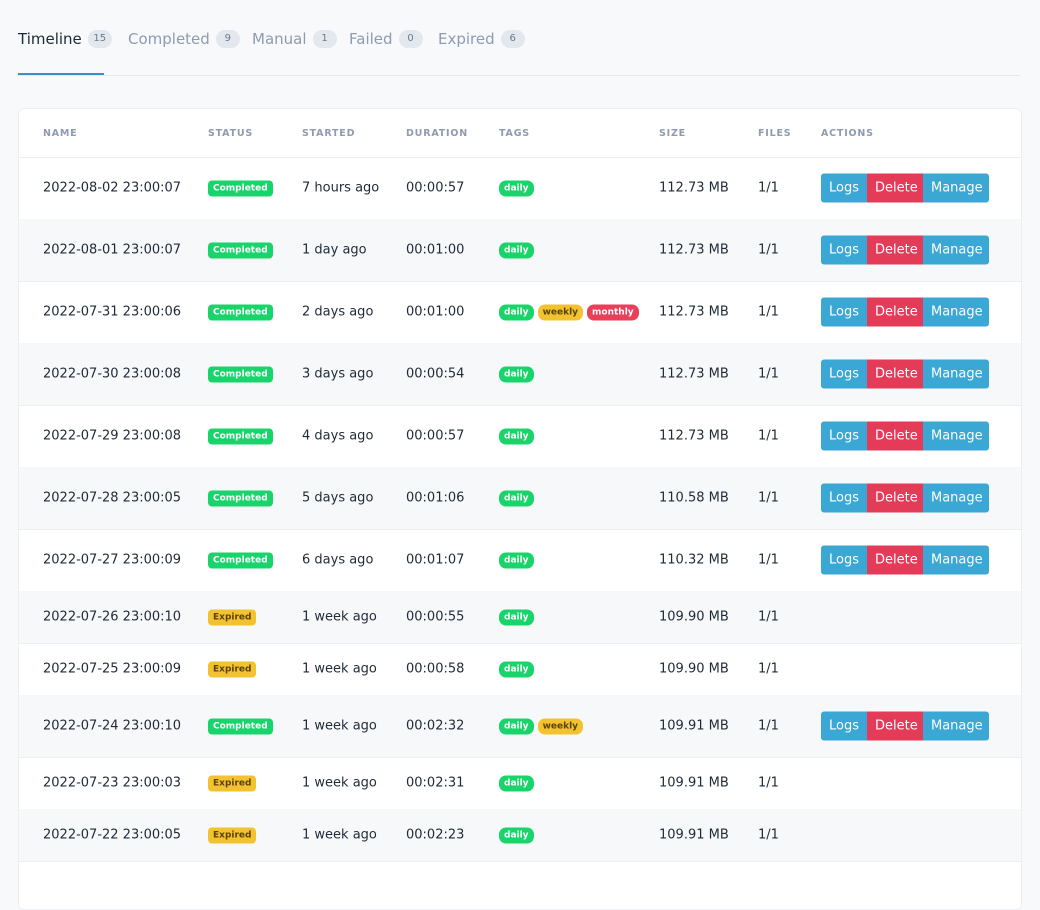 The width and height of the screenshot is (1040, 910). What do you see at coordinates (338, 436) in the screenshot?
I see `started-time: 4 days ago` at bounding box center [338, 436].